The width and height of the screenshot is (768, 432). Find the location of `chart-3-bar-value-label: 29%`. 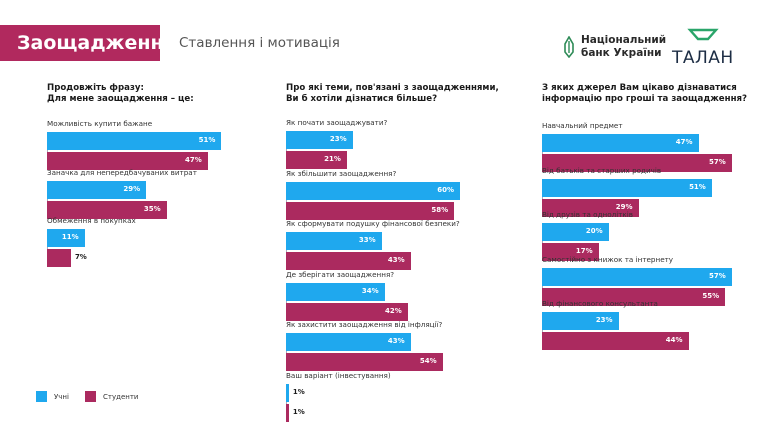

chart-3-bar-value-label: 29% is located at coordinates (624, 206).